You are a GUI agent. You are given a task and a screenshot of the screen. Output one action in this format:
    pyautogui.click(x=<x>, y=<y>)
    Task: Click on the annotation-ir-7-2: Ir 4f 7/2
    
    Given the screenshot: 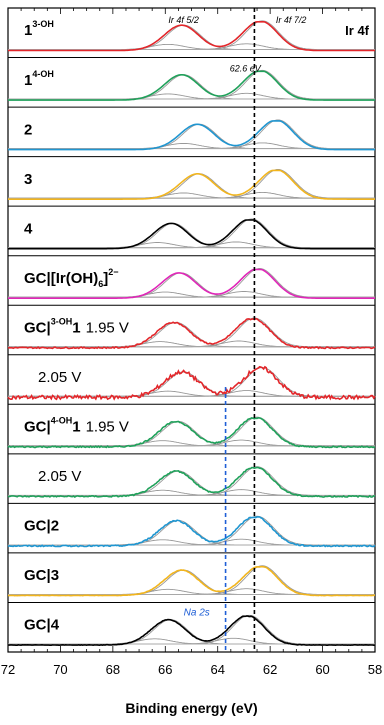 What is the action you would take?
    pyautogui.click(x=291, y=20)
    